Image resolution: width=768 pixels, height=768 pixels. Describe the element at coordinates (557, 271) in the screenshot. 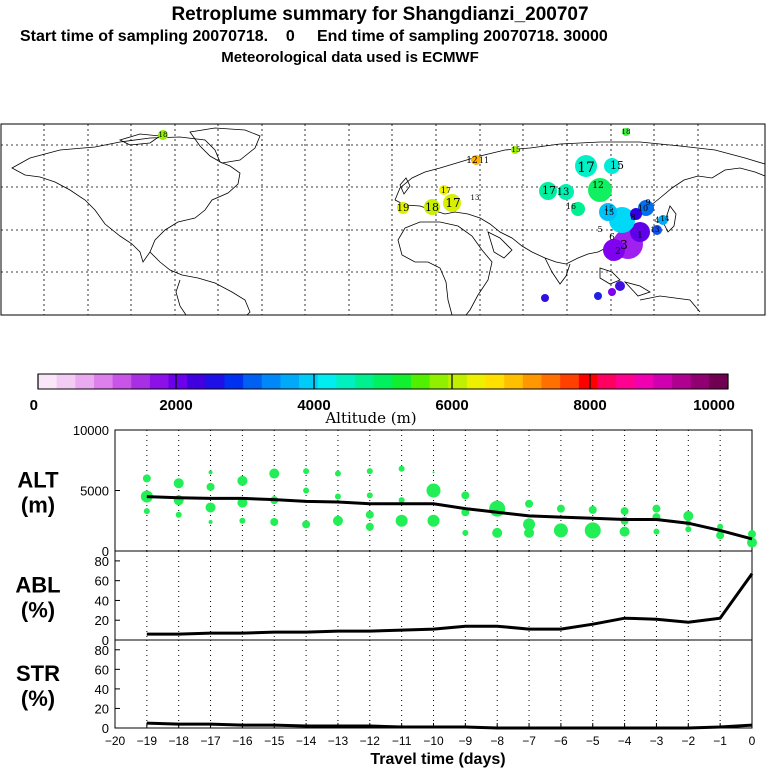

I see `india-outline` at that location.